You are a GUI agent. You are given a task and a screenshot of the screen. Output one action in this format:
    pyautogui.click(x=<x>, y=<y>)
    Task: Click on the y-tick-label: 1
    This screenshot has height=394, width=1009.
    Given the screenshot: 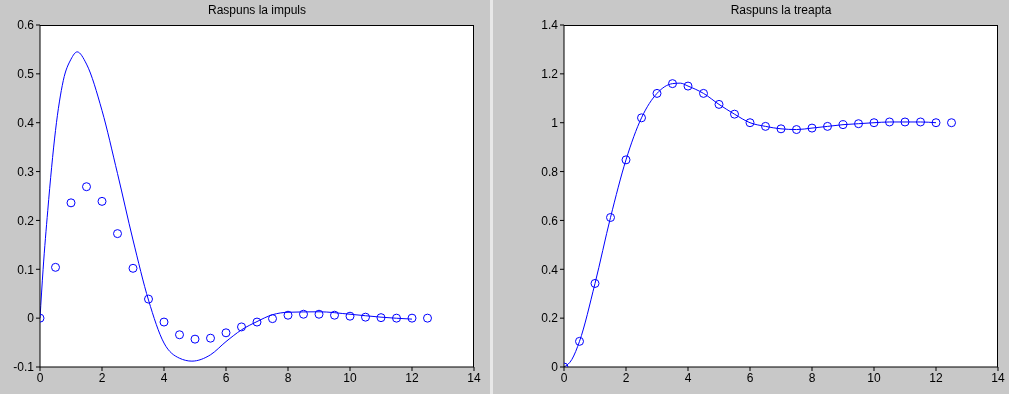 What is the action you would take?
    pyautogui.click(x=555, y=122)
    